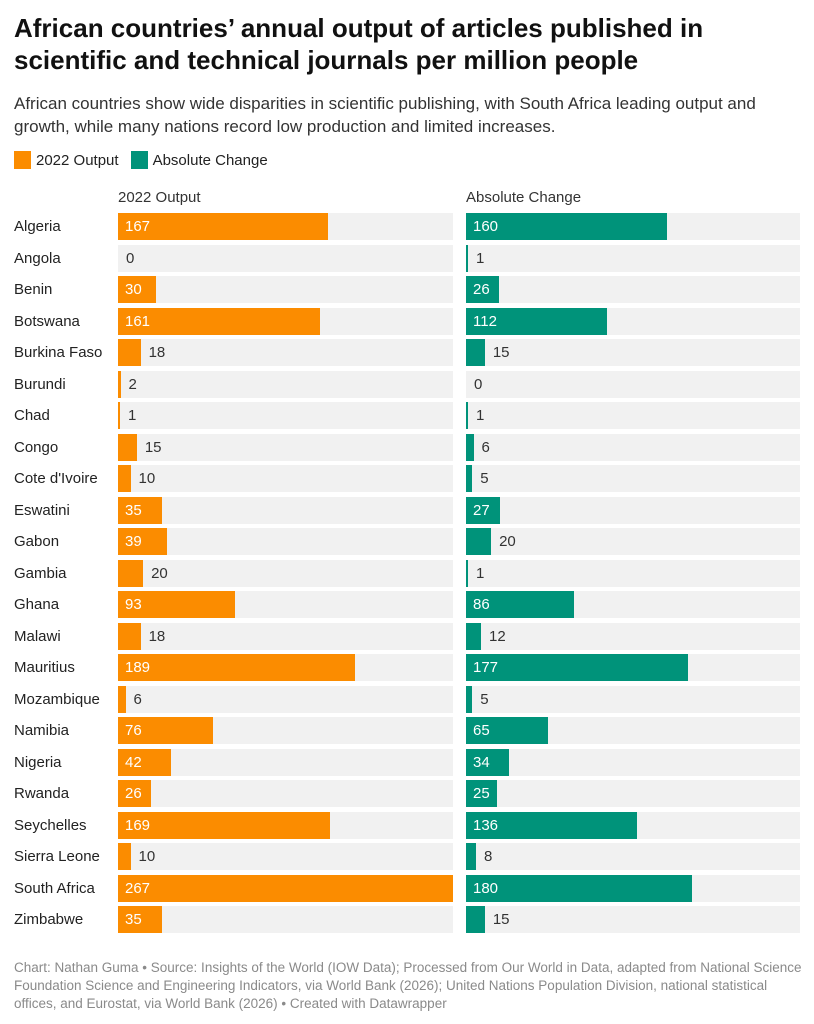 Image resolution: width=814 pixels, height=1024 pixels. I want to click on legend-label: Absolute Change, so click(210, 160).